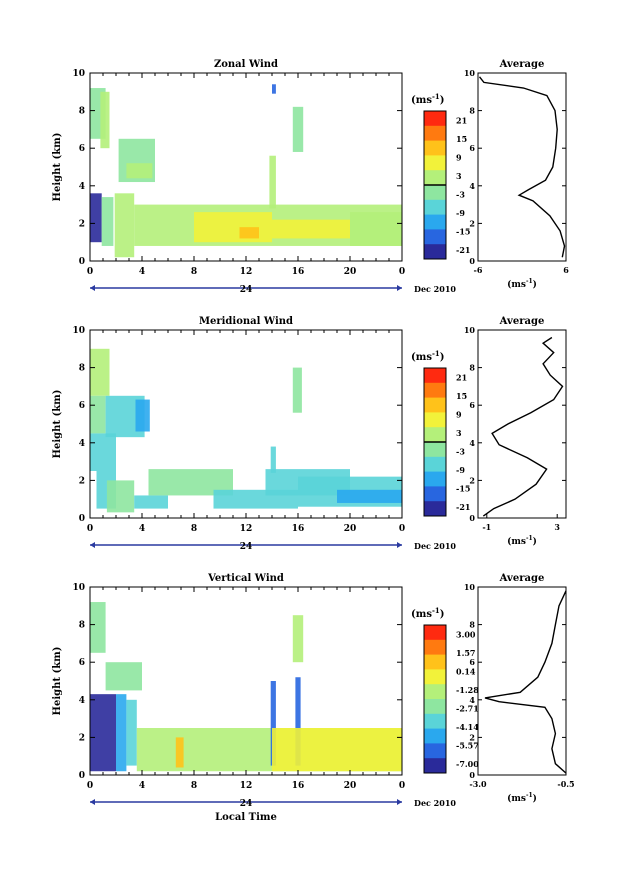  What do you see at coordinates (459, 433) in the screenshot?
I see `colorbar-tick-label: 3` at bounding box center [459, 433].